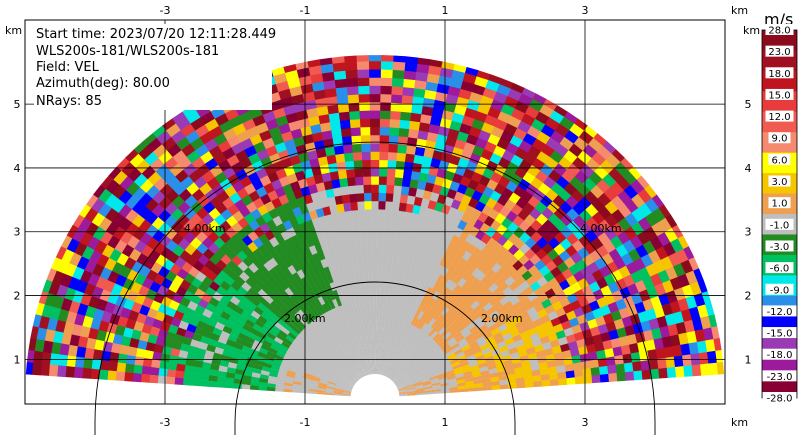 This screenshot has width=800, height=435. Describe the element at coordinates (601, 228) in the screenshot. I see `ring-label-4km-right: 4.00km` at that location.